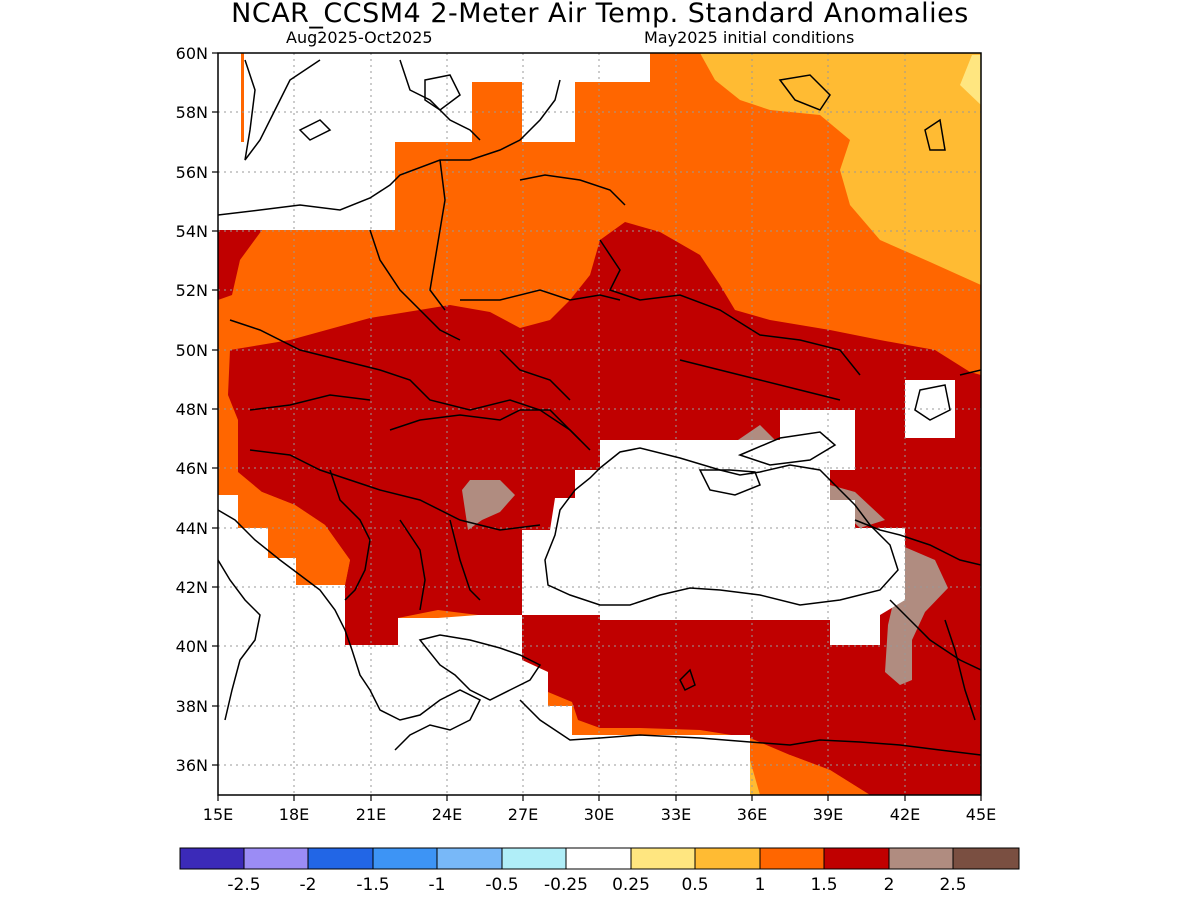  Describe the element at coordinates (828, 814) in the screenshot. I see `lon-label-39e: 39E` at that location.